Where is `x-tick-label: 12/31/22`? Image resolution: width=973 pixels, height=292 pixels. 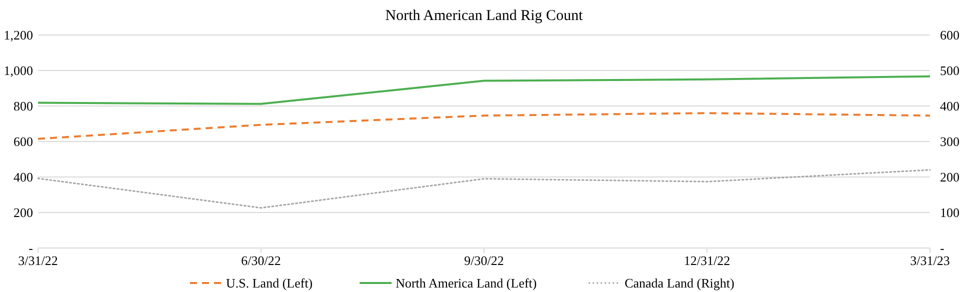
x-tick-label: 12/31/22 is located at coordinates (707, 260).